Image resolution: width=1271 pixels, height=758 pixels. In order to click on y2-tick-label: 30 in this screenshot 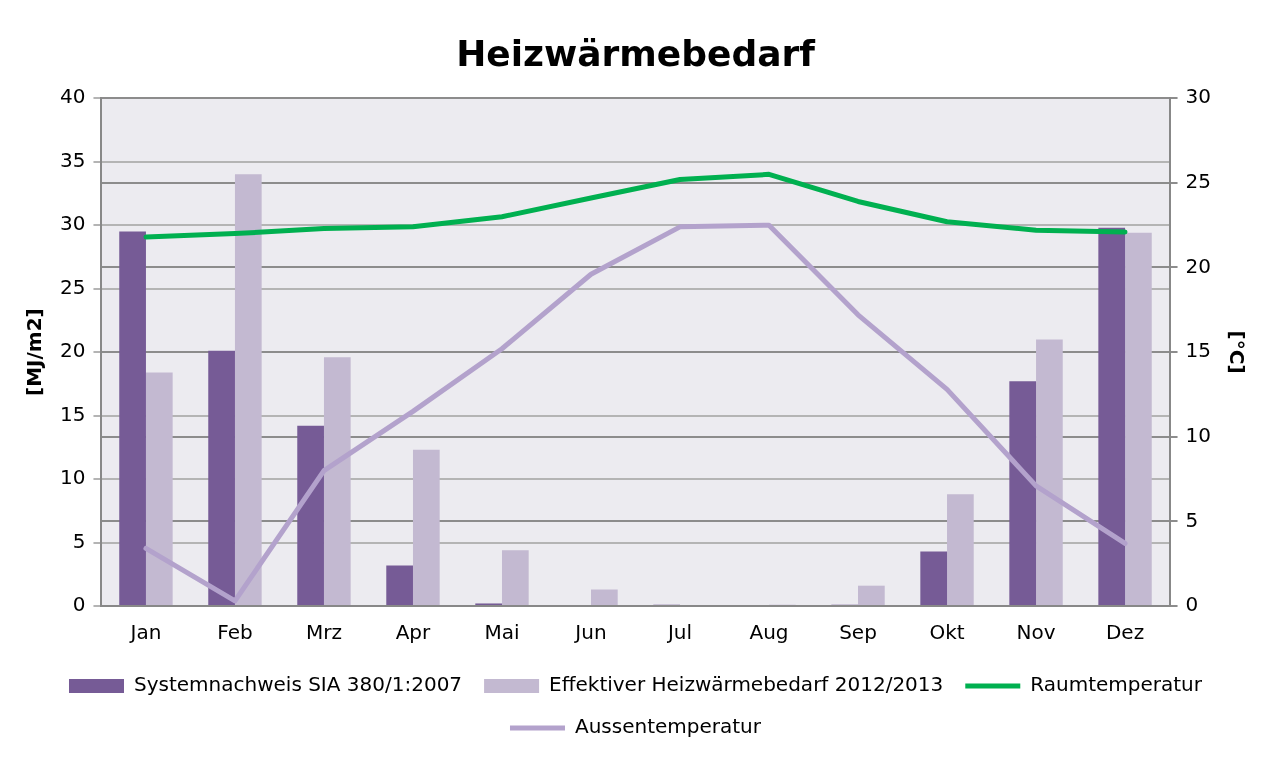, I will do `click(1198, 96)`.